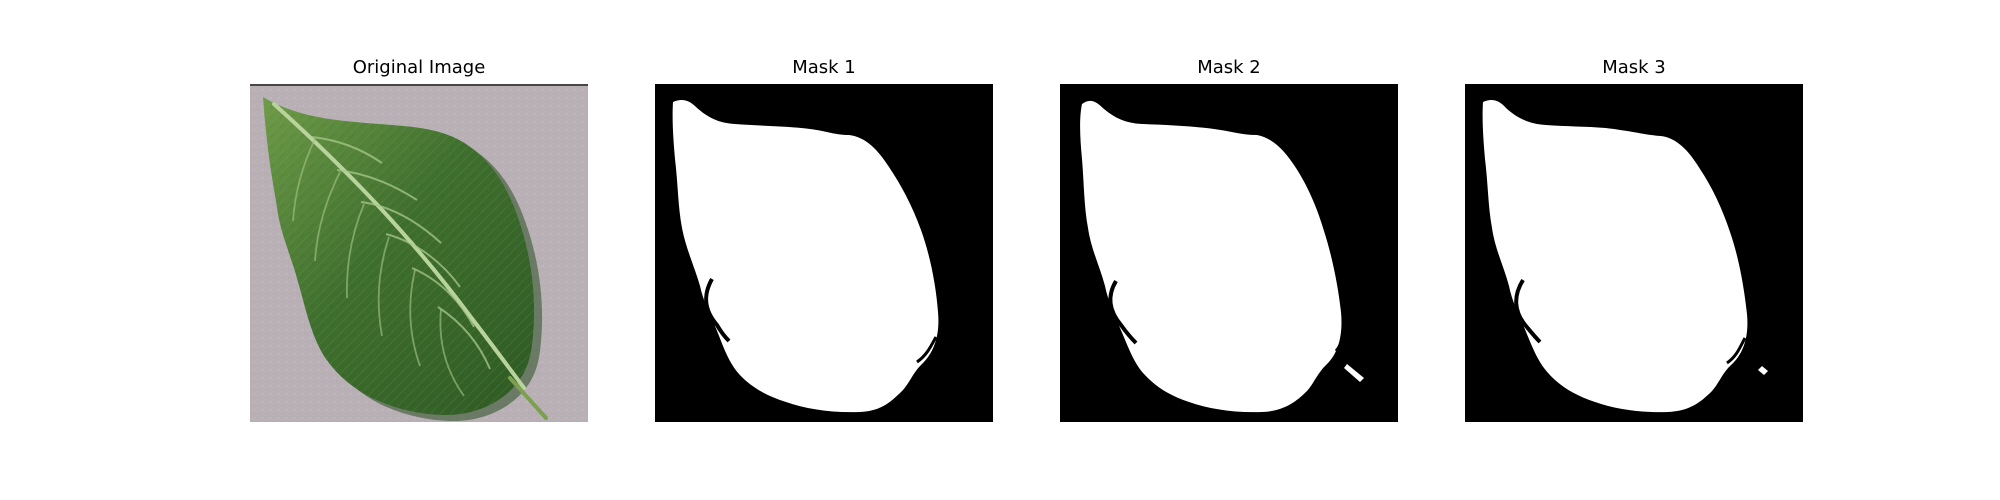  I want to click on leaf-stem, so click(528, 398).